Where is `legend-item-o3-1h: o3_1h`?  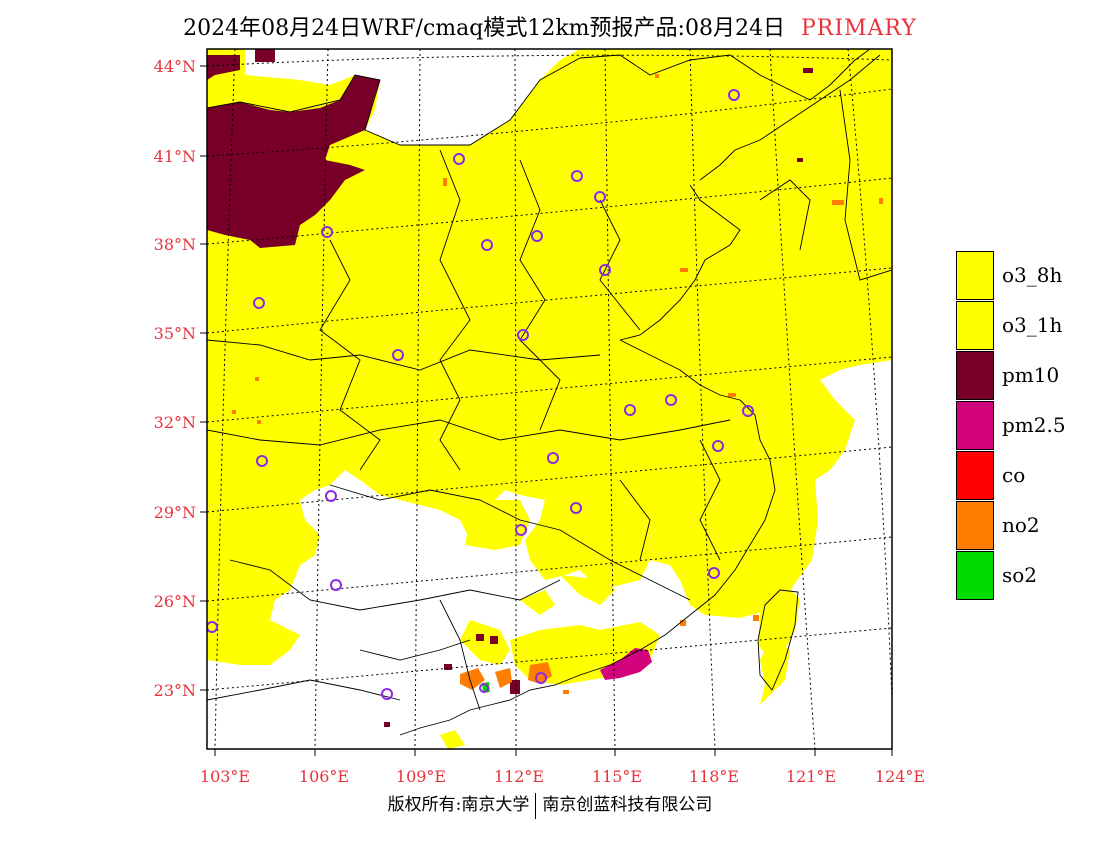
legend-item-o3-1h: o3_1h is located at coordinates (1011, 325).